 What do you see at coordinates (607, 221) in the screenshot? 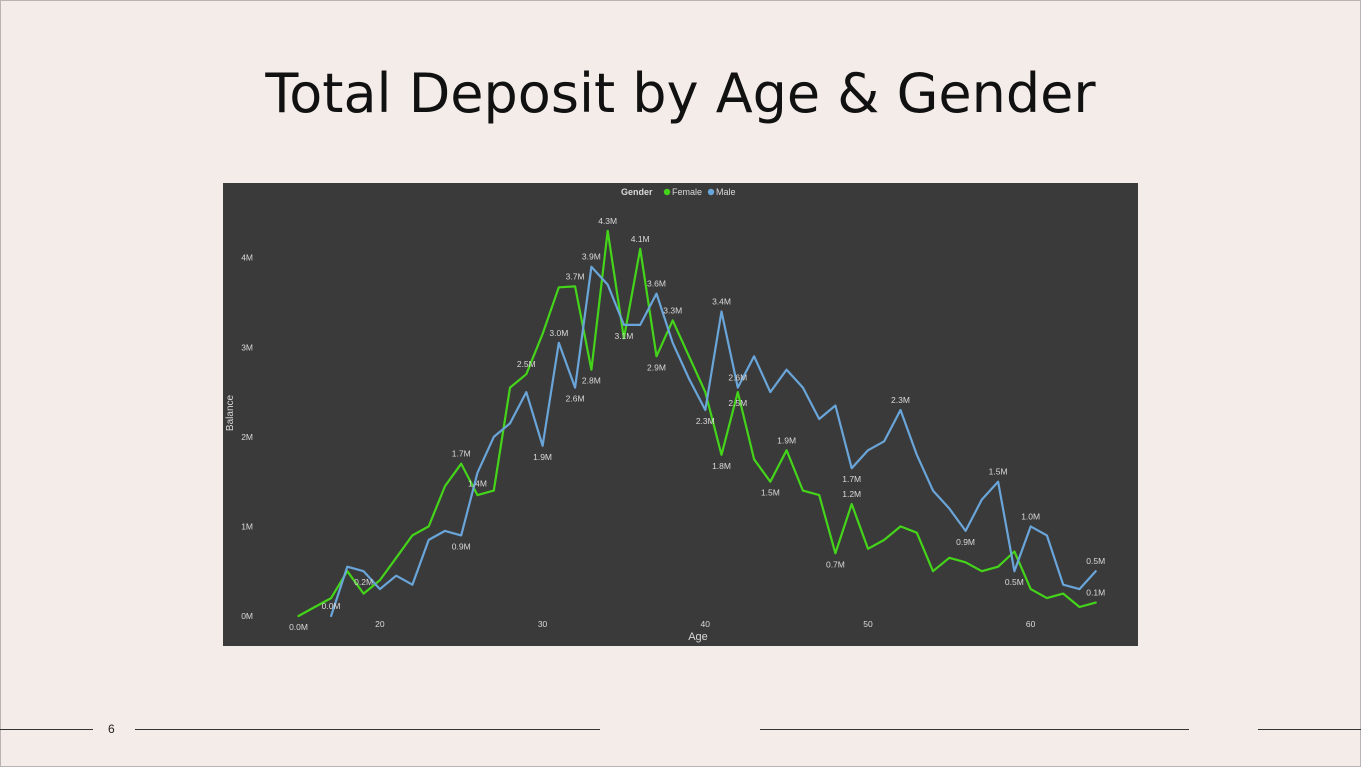
I see `data-label-female: 4.3M` at bounding box center [607, 221].